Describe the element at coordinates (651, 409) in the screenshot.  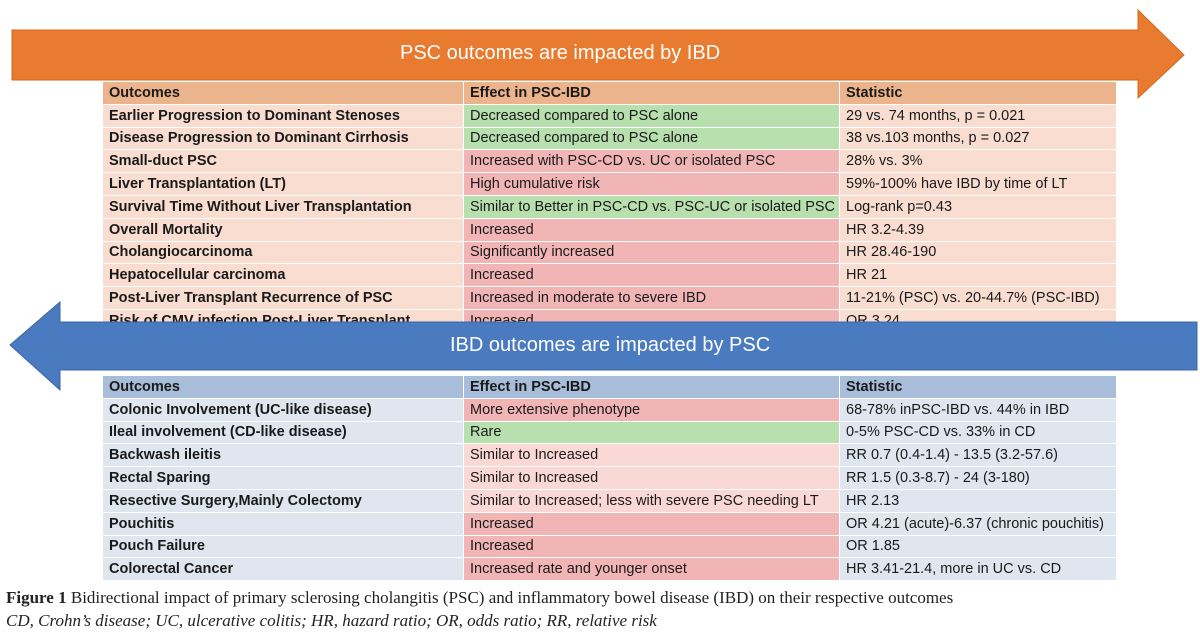
I see `effect-cell: More extensive phenotype` at that location.